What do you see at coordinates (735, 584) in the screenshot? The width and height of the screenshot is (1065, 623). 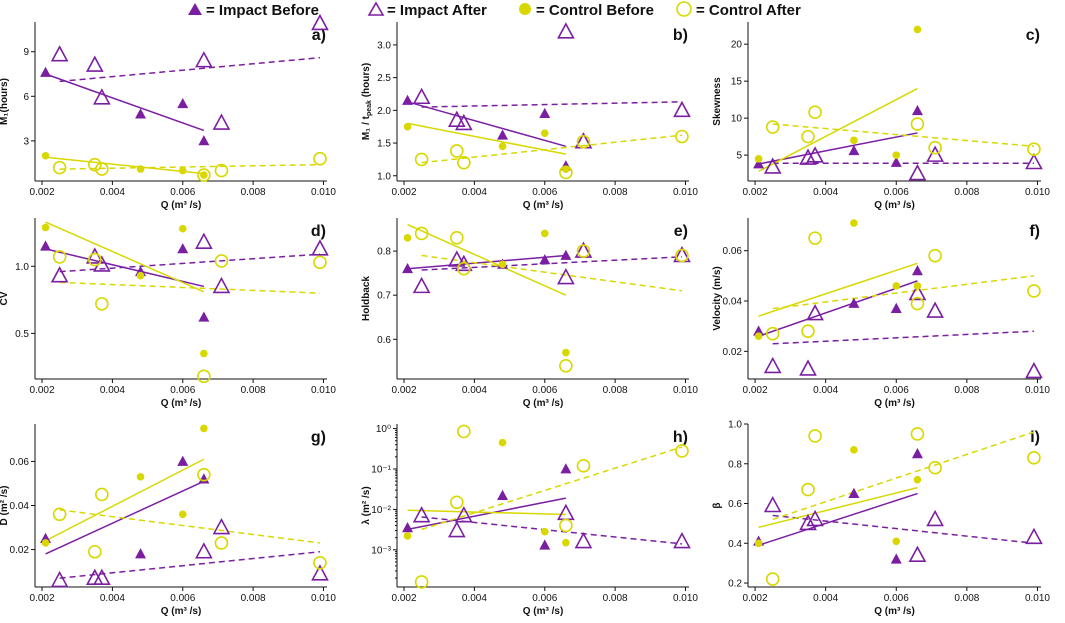 I see `y-tick-label: 0.2` at bounding box center [735, 584].